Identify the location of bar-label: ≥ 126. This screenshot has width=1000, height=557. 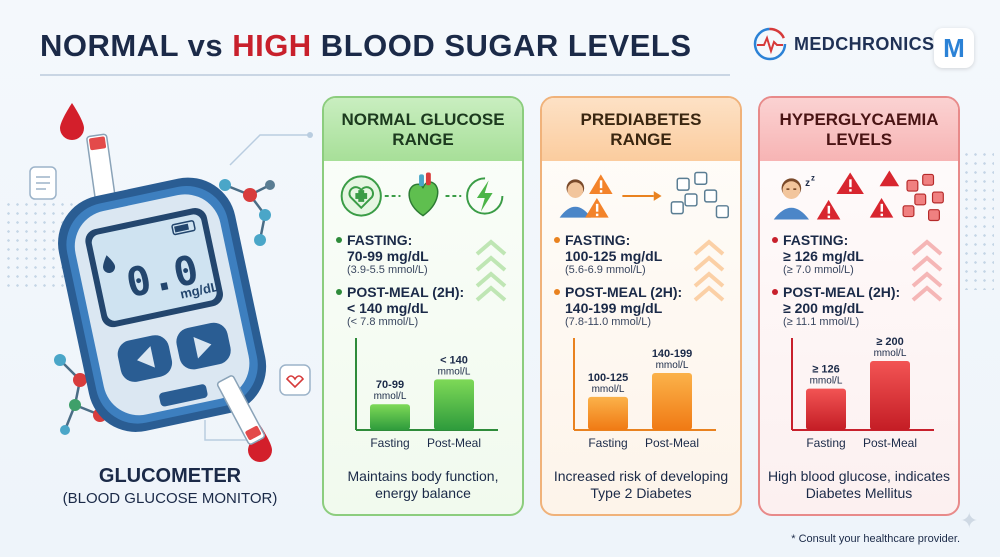
(825, 370).